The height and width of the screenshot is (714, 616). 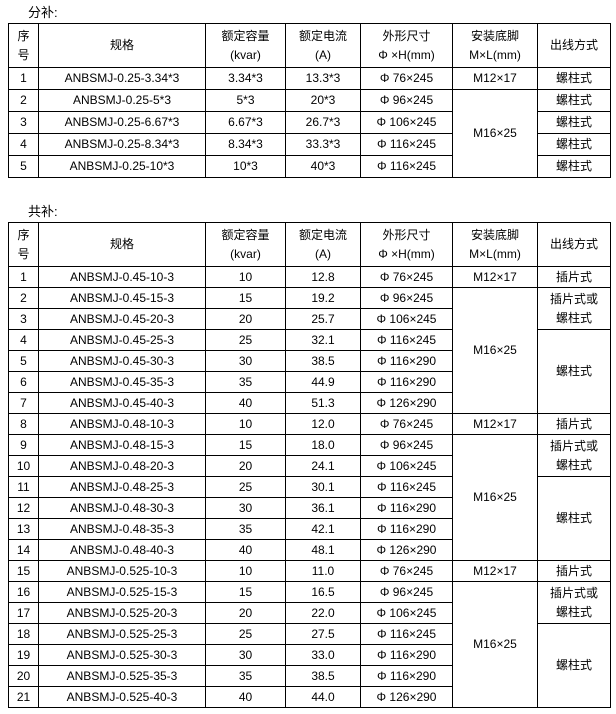 I want to click on cell-seq: 3, so click(x=23, y=319).